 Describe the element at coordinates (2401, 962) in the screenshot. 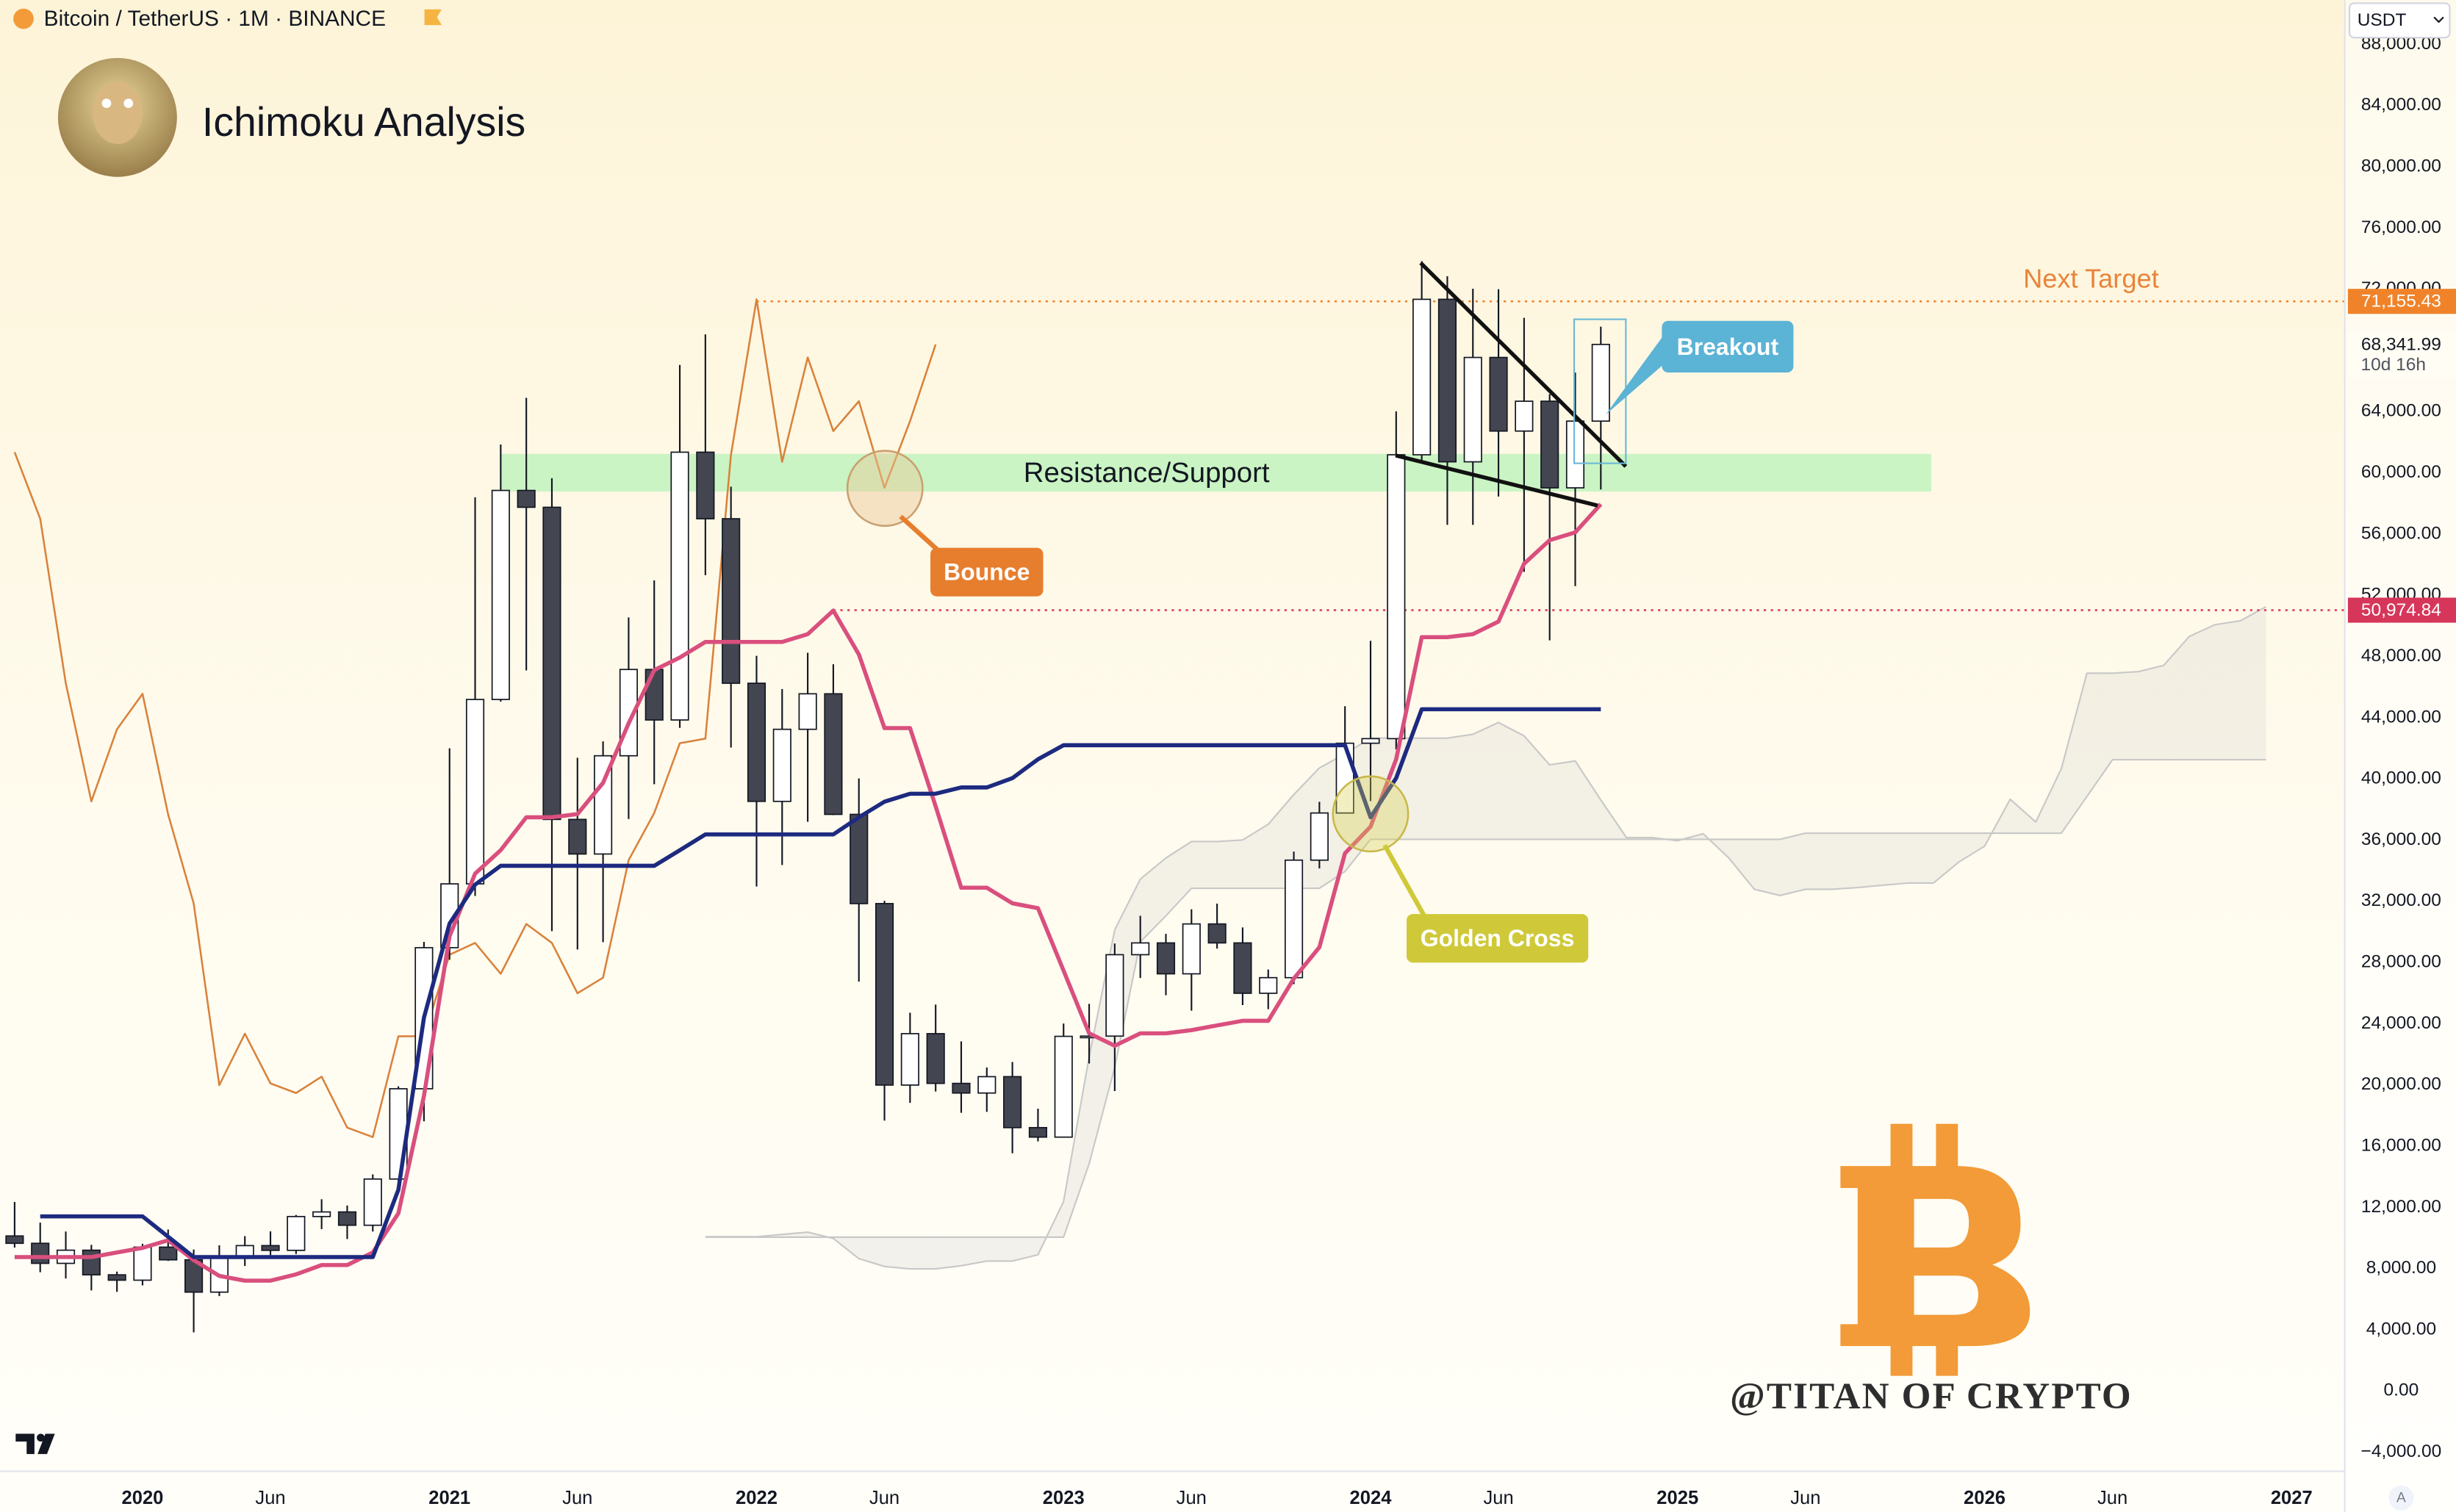

I see `y-tick-label: 28,000.00` at that location.